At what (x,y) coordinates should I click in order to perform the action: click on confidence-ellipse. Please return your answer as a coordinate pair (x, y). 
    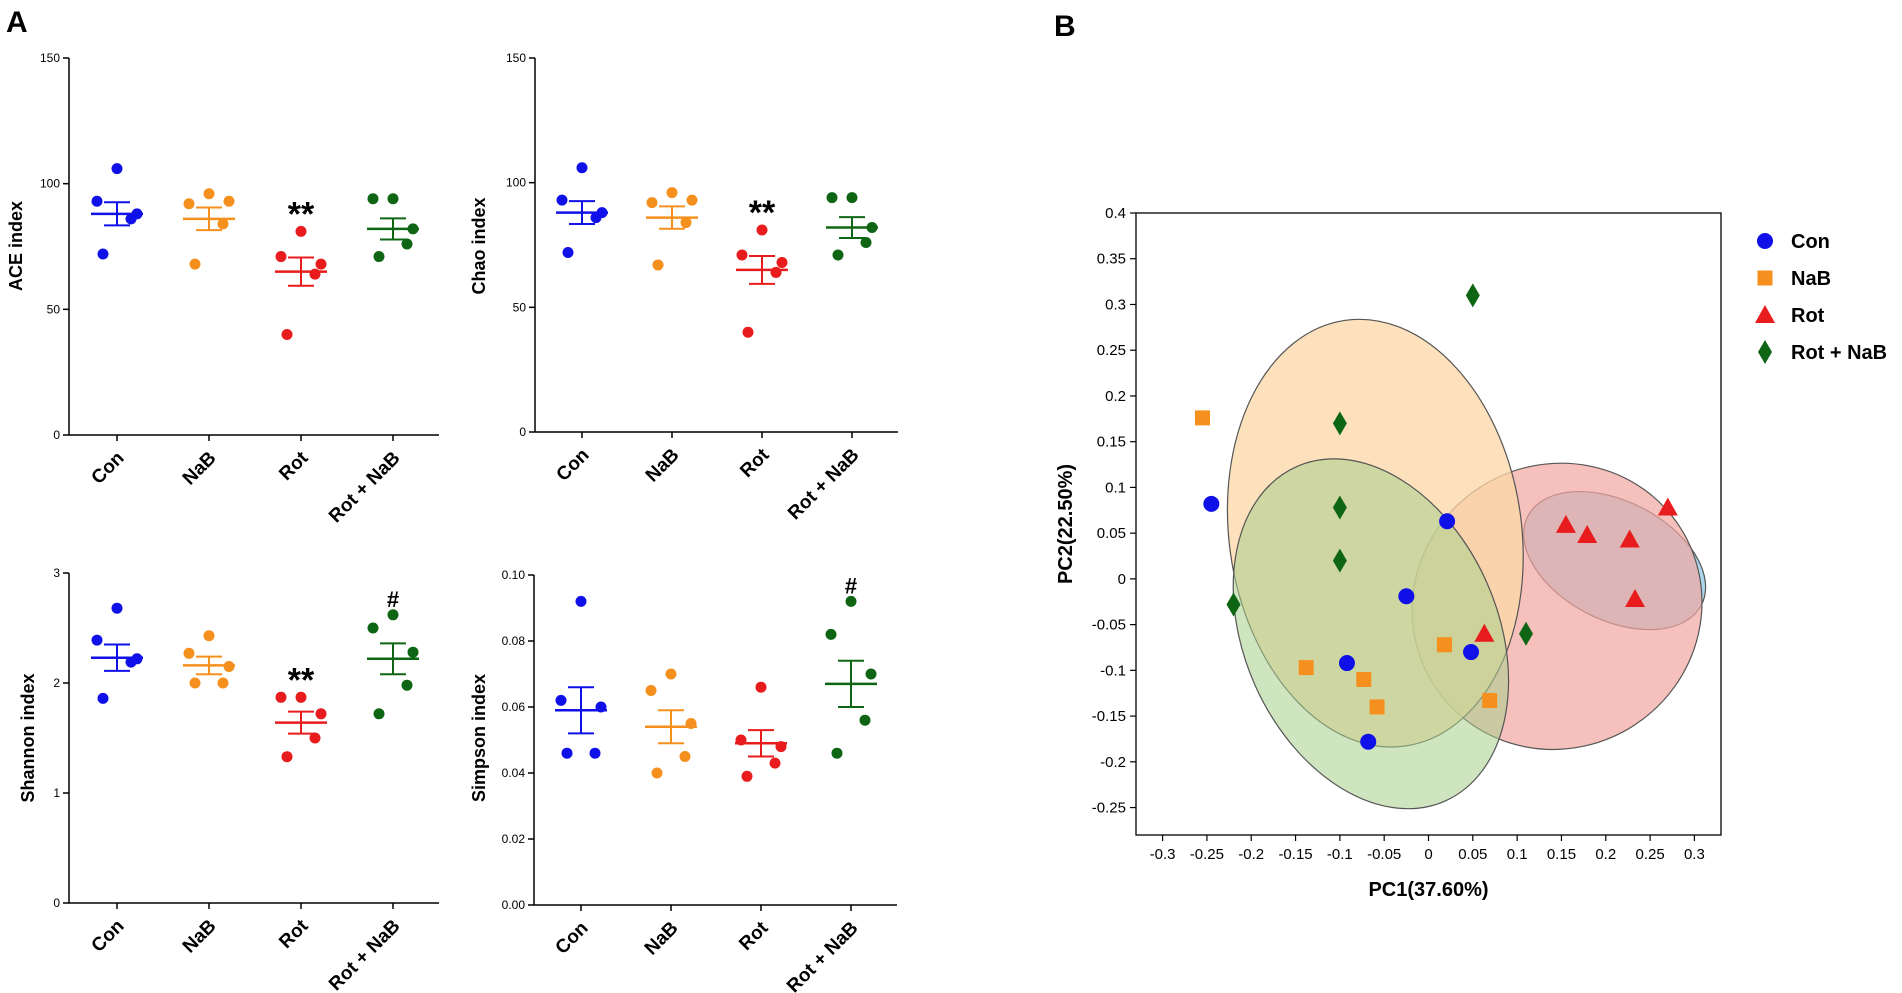
    Looking at the image, I should click on (1371, 634).